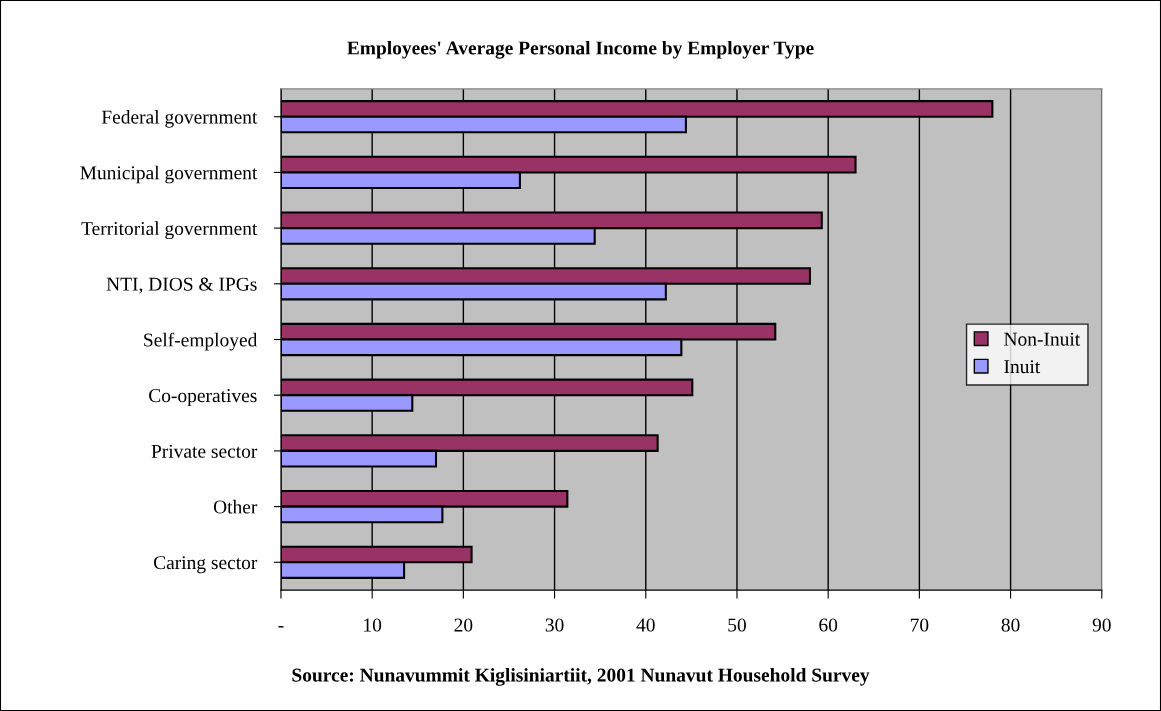 Image resolution: width=1161 pixels, height=711 pixels. Describe the element at coordinates (1042, 339) in the screenshot. I see `legend-label: Non-Inuit` at that location.